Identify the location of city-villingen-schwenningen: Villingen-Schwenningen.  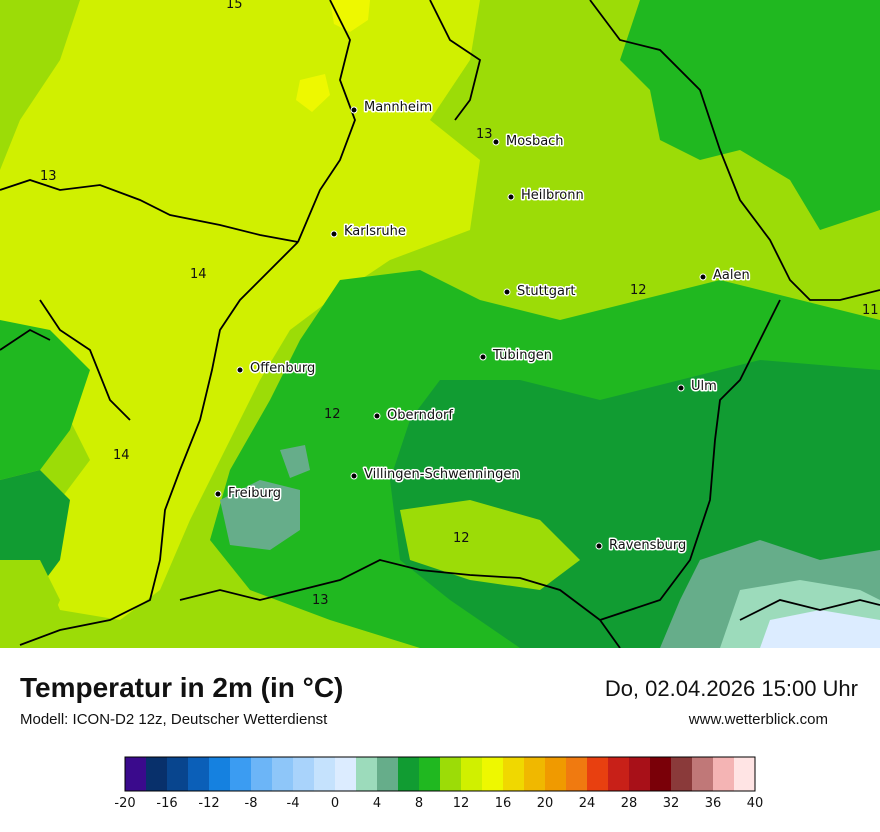
(435, 475).